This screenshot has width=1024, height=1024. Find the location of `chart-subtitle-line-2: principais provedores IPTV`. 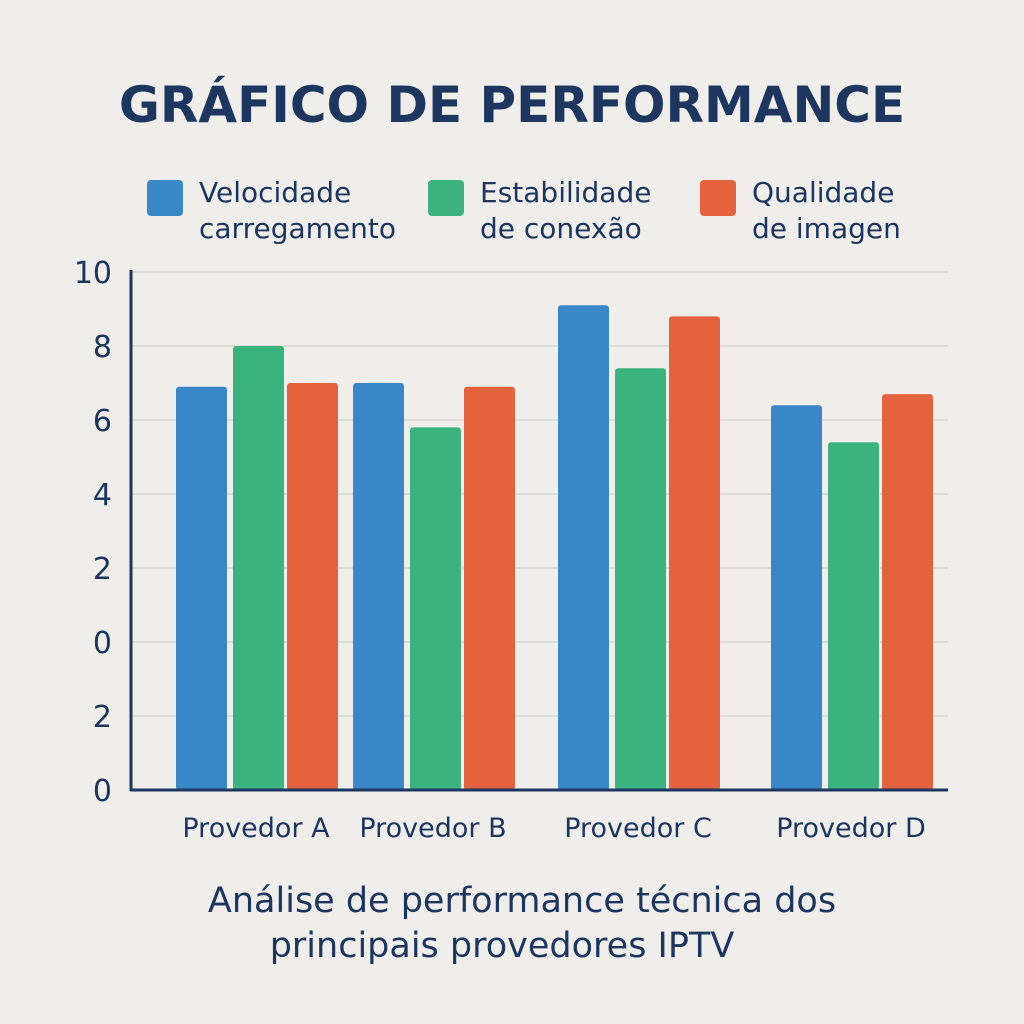

chart-subtitle-line-2: principais provedores IPTV is located at coordinates (502, 946).